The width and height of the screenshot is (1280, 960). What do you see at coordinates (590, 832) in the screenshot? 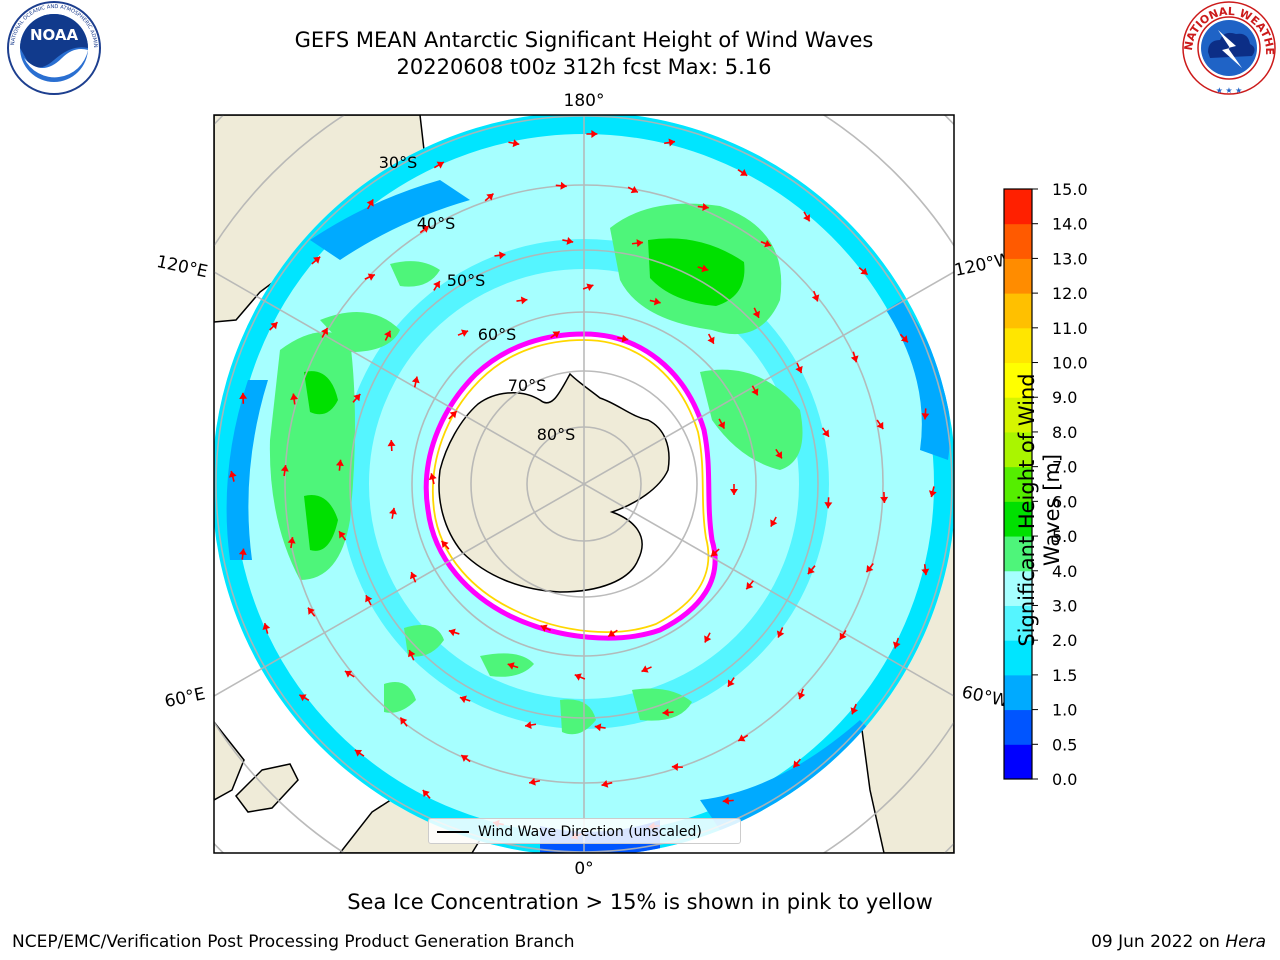
I see `legend-entry: Wind Wave Direction (unscaled)` at bounding box center [590, 832].